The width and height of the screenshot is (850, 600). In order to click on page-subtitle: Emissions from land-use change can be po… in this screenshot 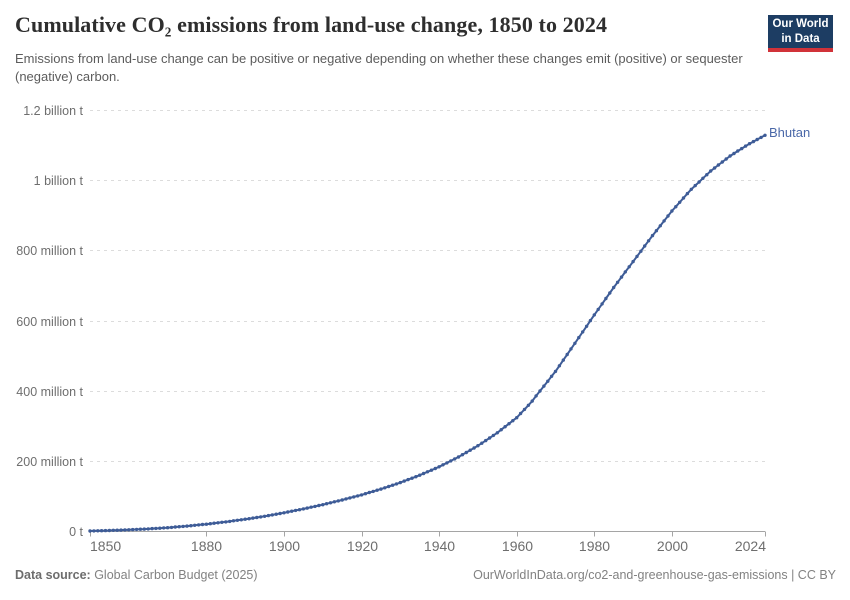, I will do `click(379, 67)`.